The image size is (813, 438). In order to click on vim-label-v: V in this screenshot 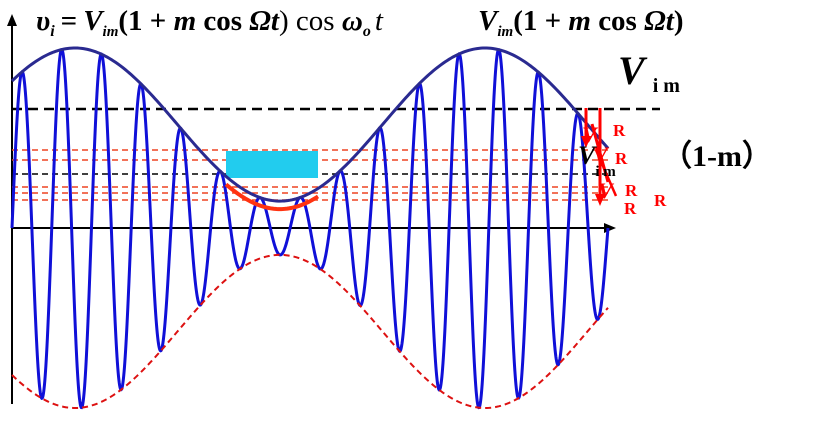, I will do `click(633, 70)`.